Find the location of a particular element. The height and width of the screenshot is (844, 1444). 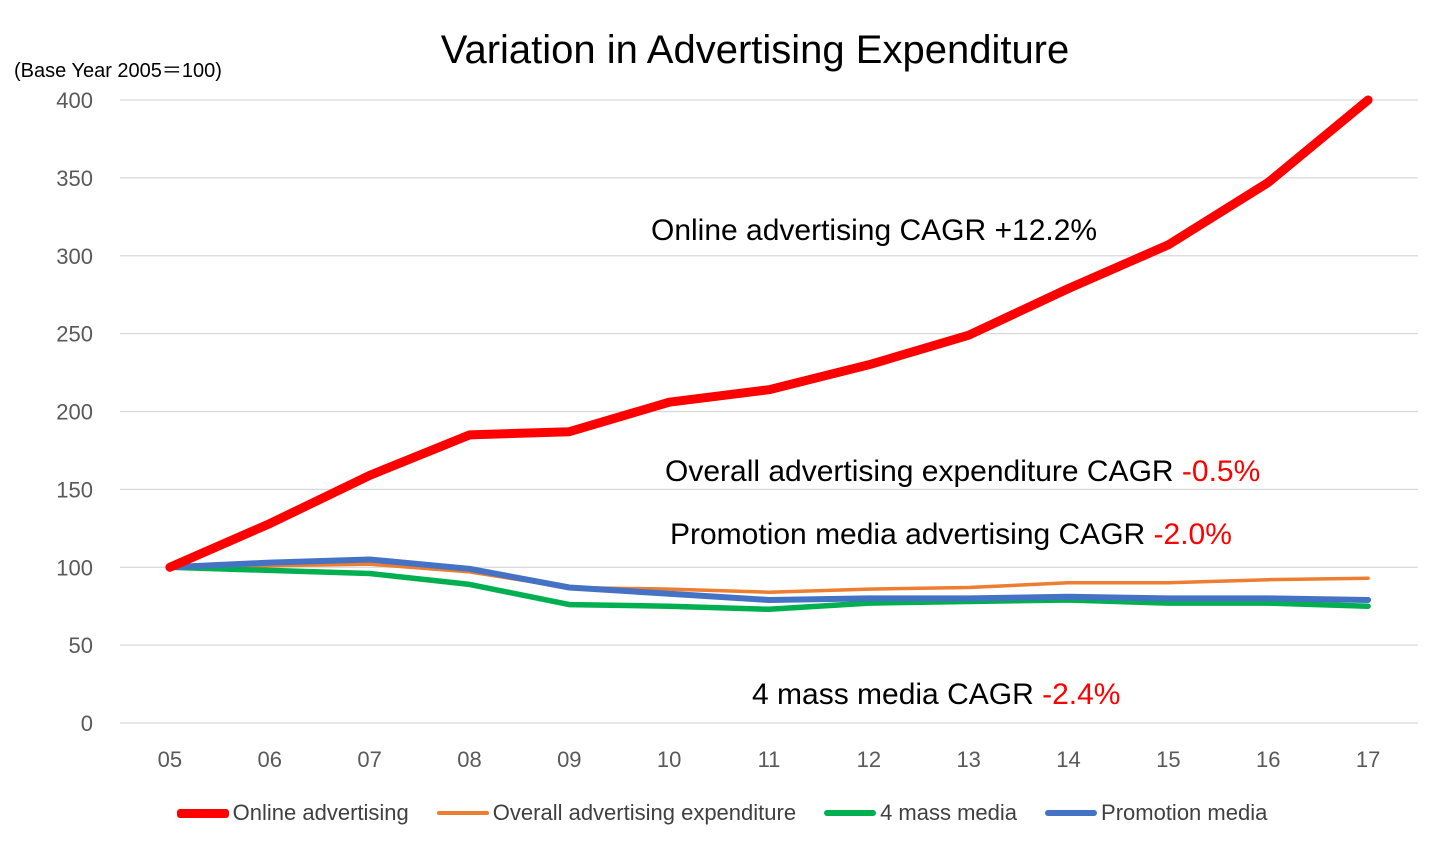

series-line-promotion-media is located at coordinates (769, 579).